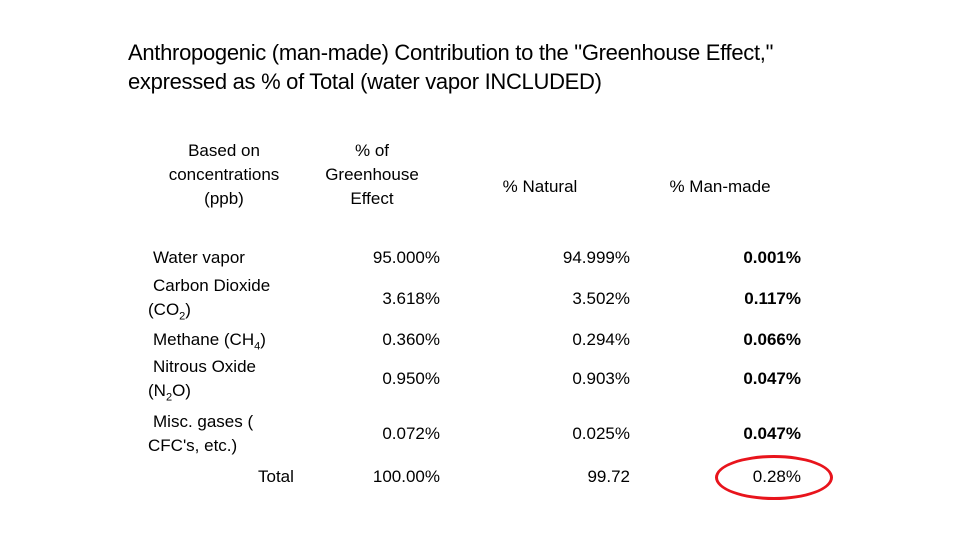 Image resolution: width=960 pixels, height=540 pixels. I want to click on cell-effect: 0.360%, so click(411, 339).